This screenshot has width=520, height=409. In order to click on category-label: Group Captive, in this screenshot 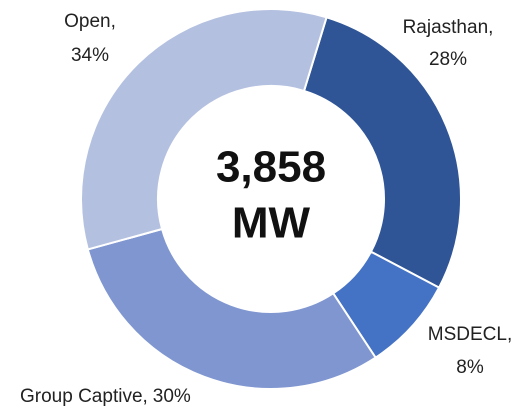, I will do `click(84, 396)`.